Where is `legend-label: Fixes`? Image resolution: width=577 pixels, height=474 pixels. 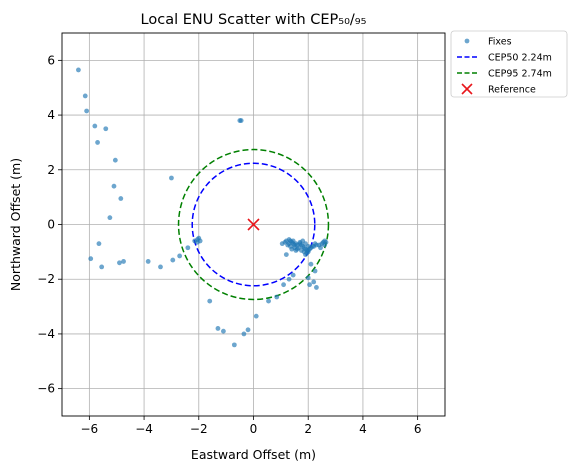 legend-label: Fixes is located at coordinates (500, 42).